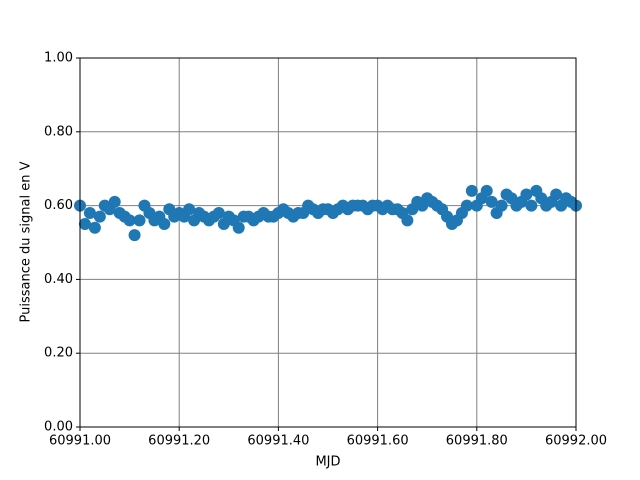 Image resolution: width=640 pixels, height=480 pixels. I want to click on x-tick-label: 60991.80, so click(477, 441).